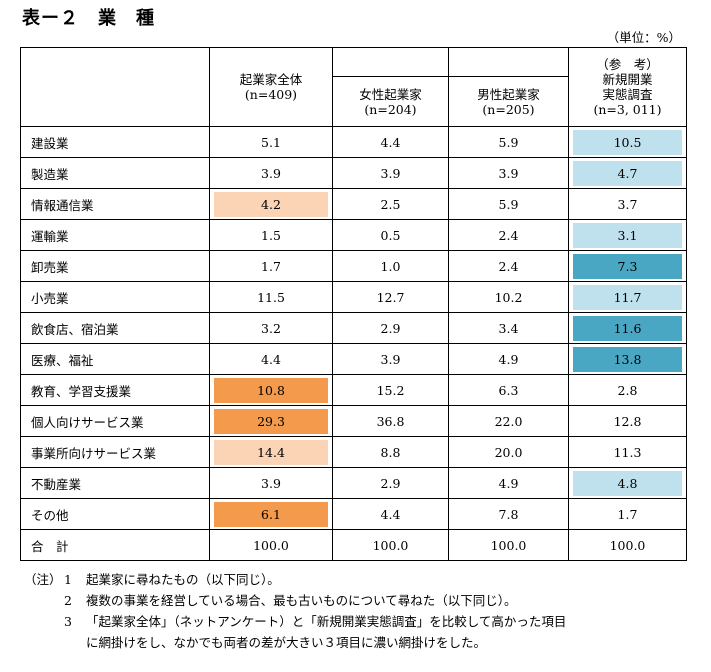  What do you see at coordinates (271, 94) in the screenshot?
I see `header-total-n: (n=409)` at bounding box center [271, 94].